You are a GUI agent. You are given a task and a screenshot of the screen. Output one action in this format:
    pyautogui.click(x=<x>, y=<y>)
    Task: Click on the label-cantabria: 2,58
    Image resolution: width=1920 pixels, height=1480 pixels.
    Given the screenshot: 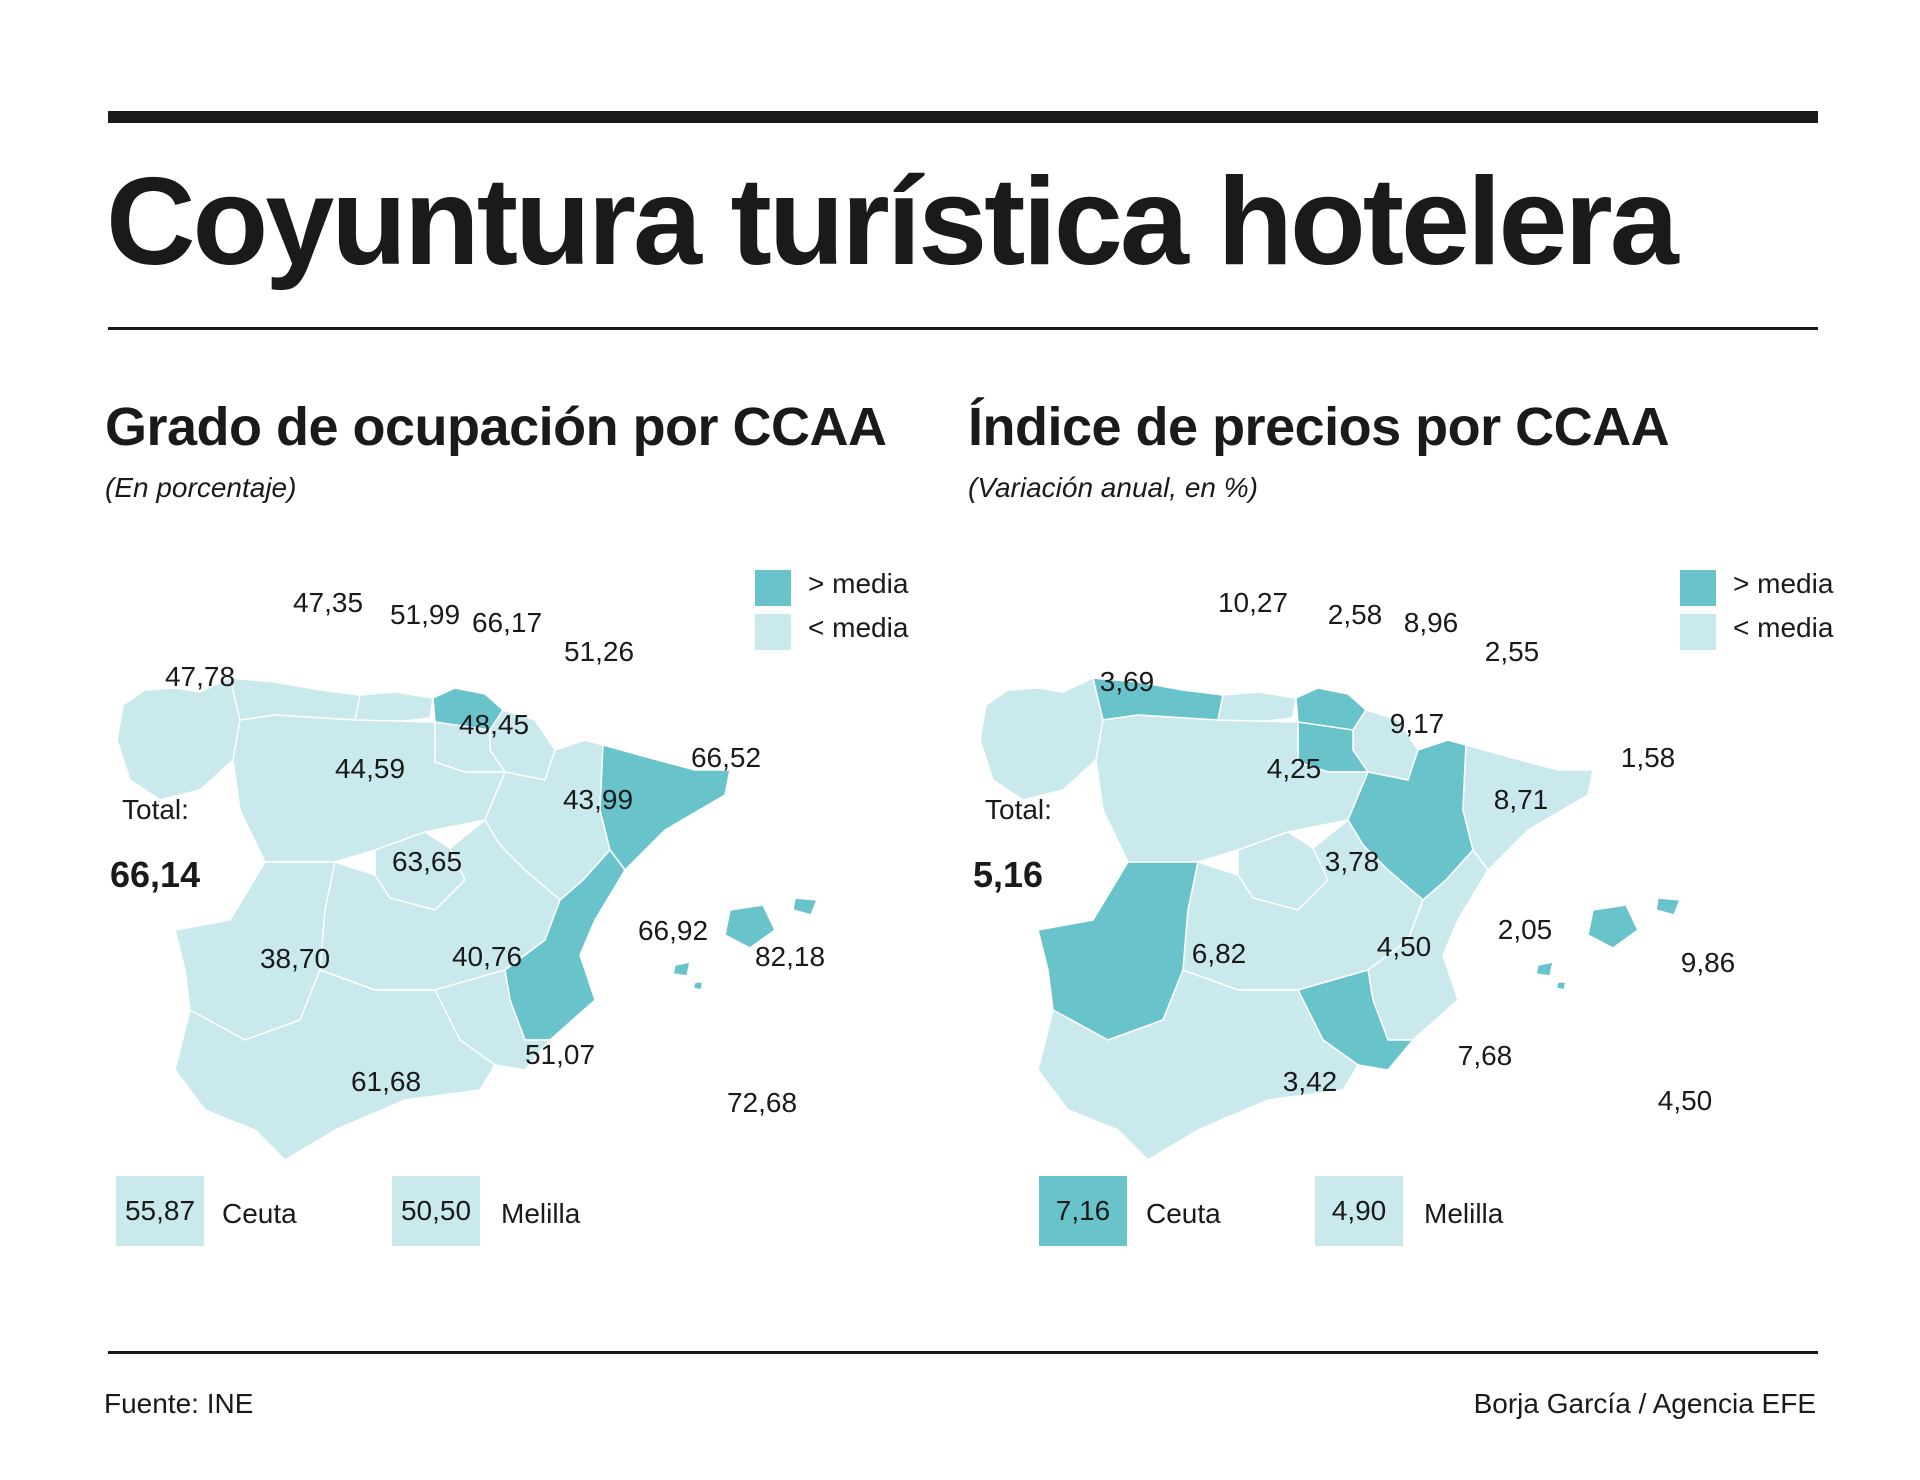 What is the action you would take?
    pyautogui.click(x=1355, y=614)
    